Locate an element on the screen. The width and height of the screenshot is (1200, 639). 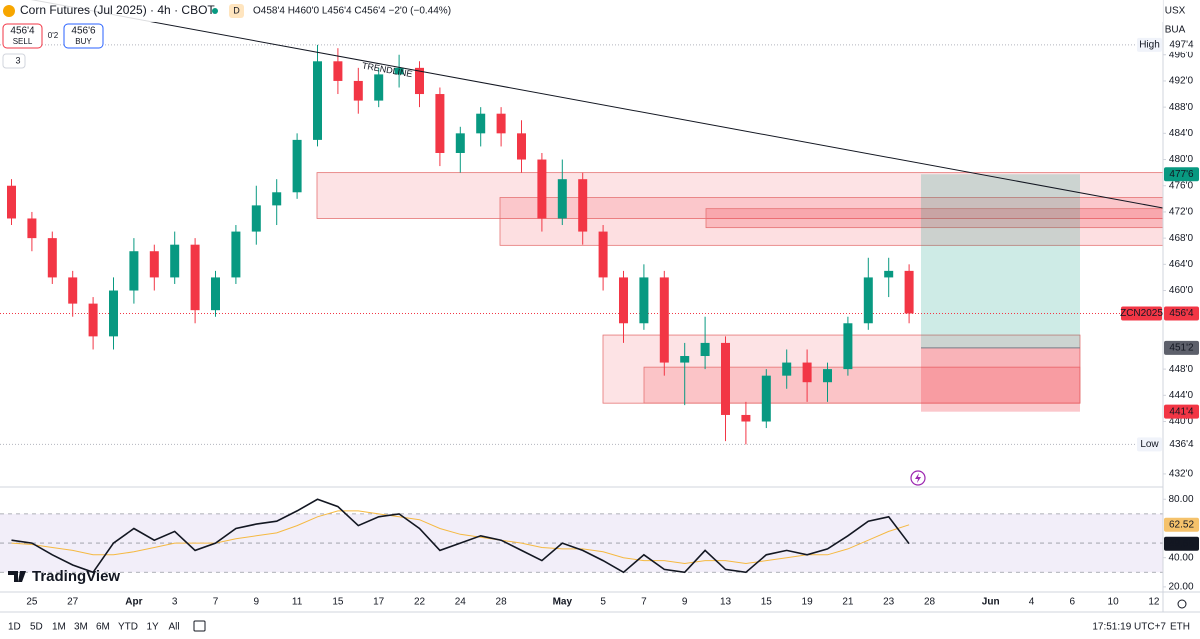
entry-price-label-bg is located at coordinates (1181, 347).